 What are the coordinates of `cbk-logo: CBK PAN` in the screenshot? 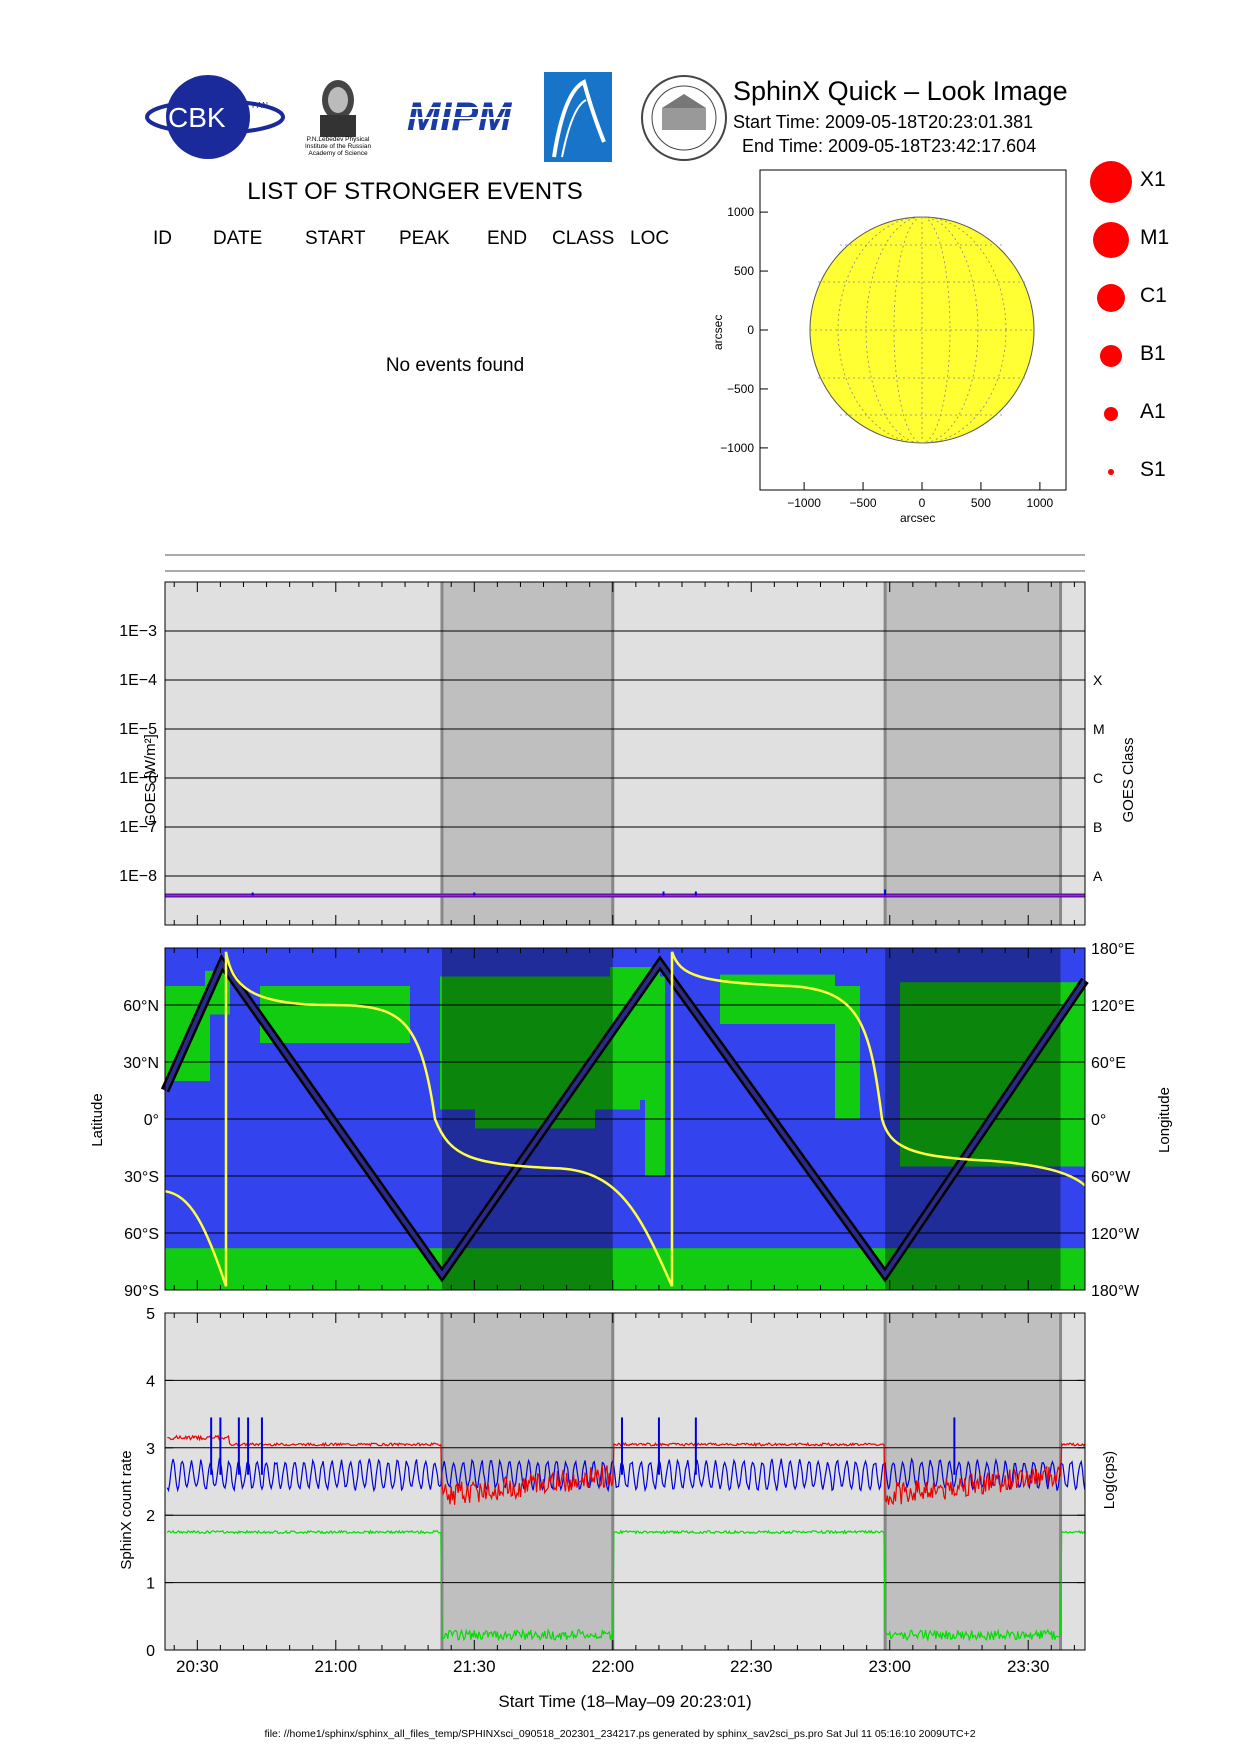 It's located at (215, 117).